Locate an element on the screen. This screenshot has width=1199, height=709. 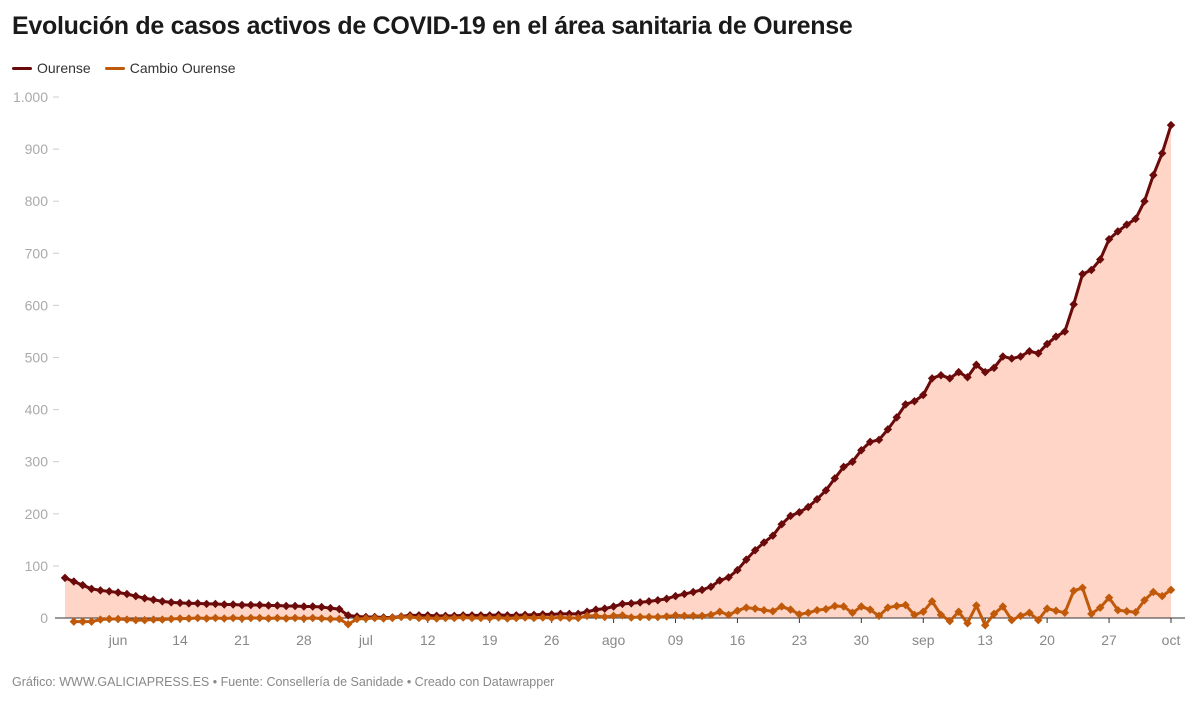
x-tick-label: 13 is located at coordinates (985, 640).